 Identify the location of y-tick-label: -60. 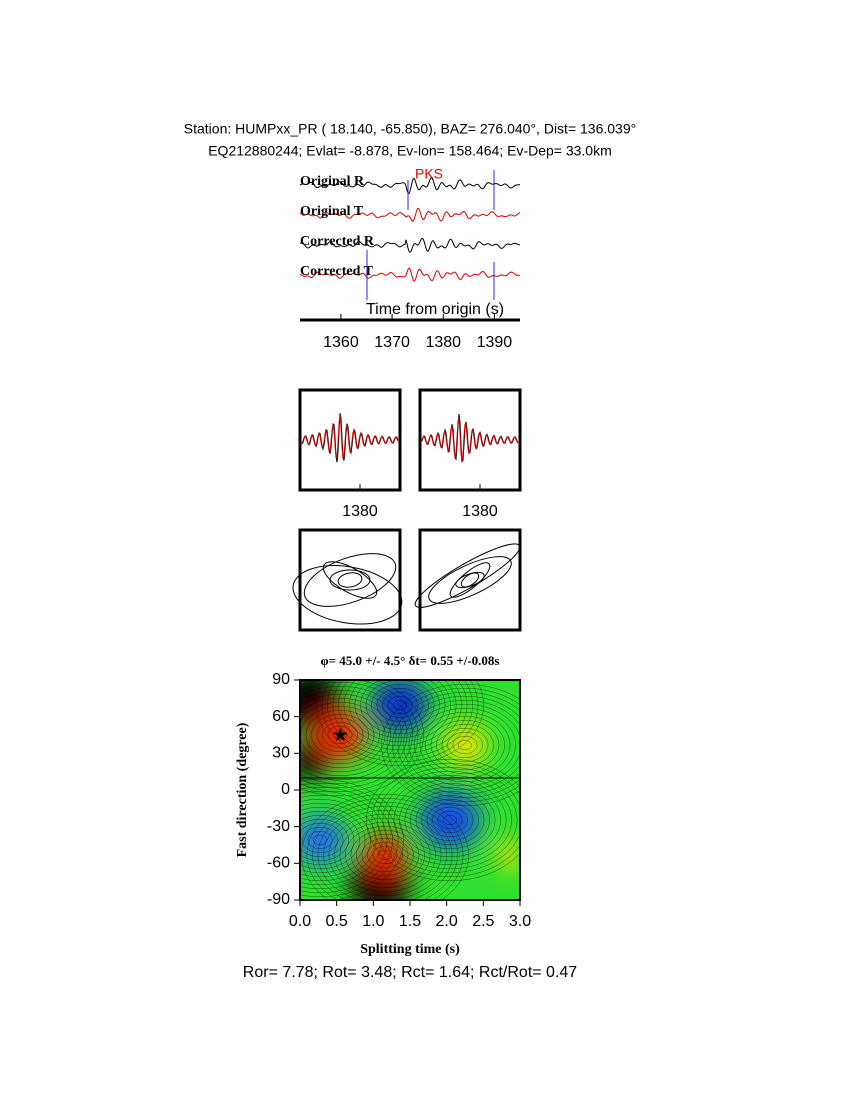
(278, 863).